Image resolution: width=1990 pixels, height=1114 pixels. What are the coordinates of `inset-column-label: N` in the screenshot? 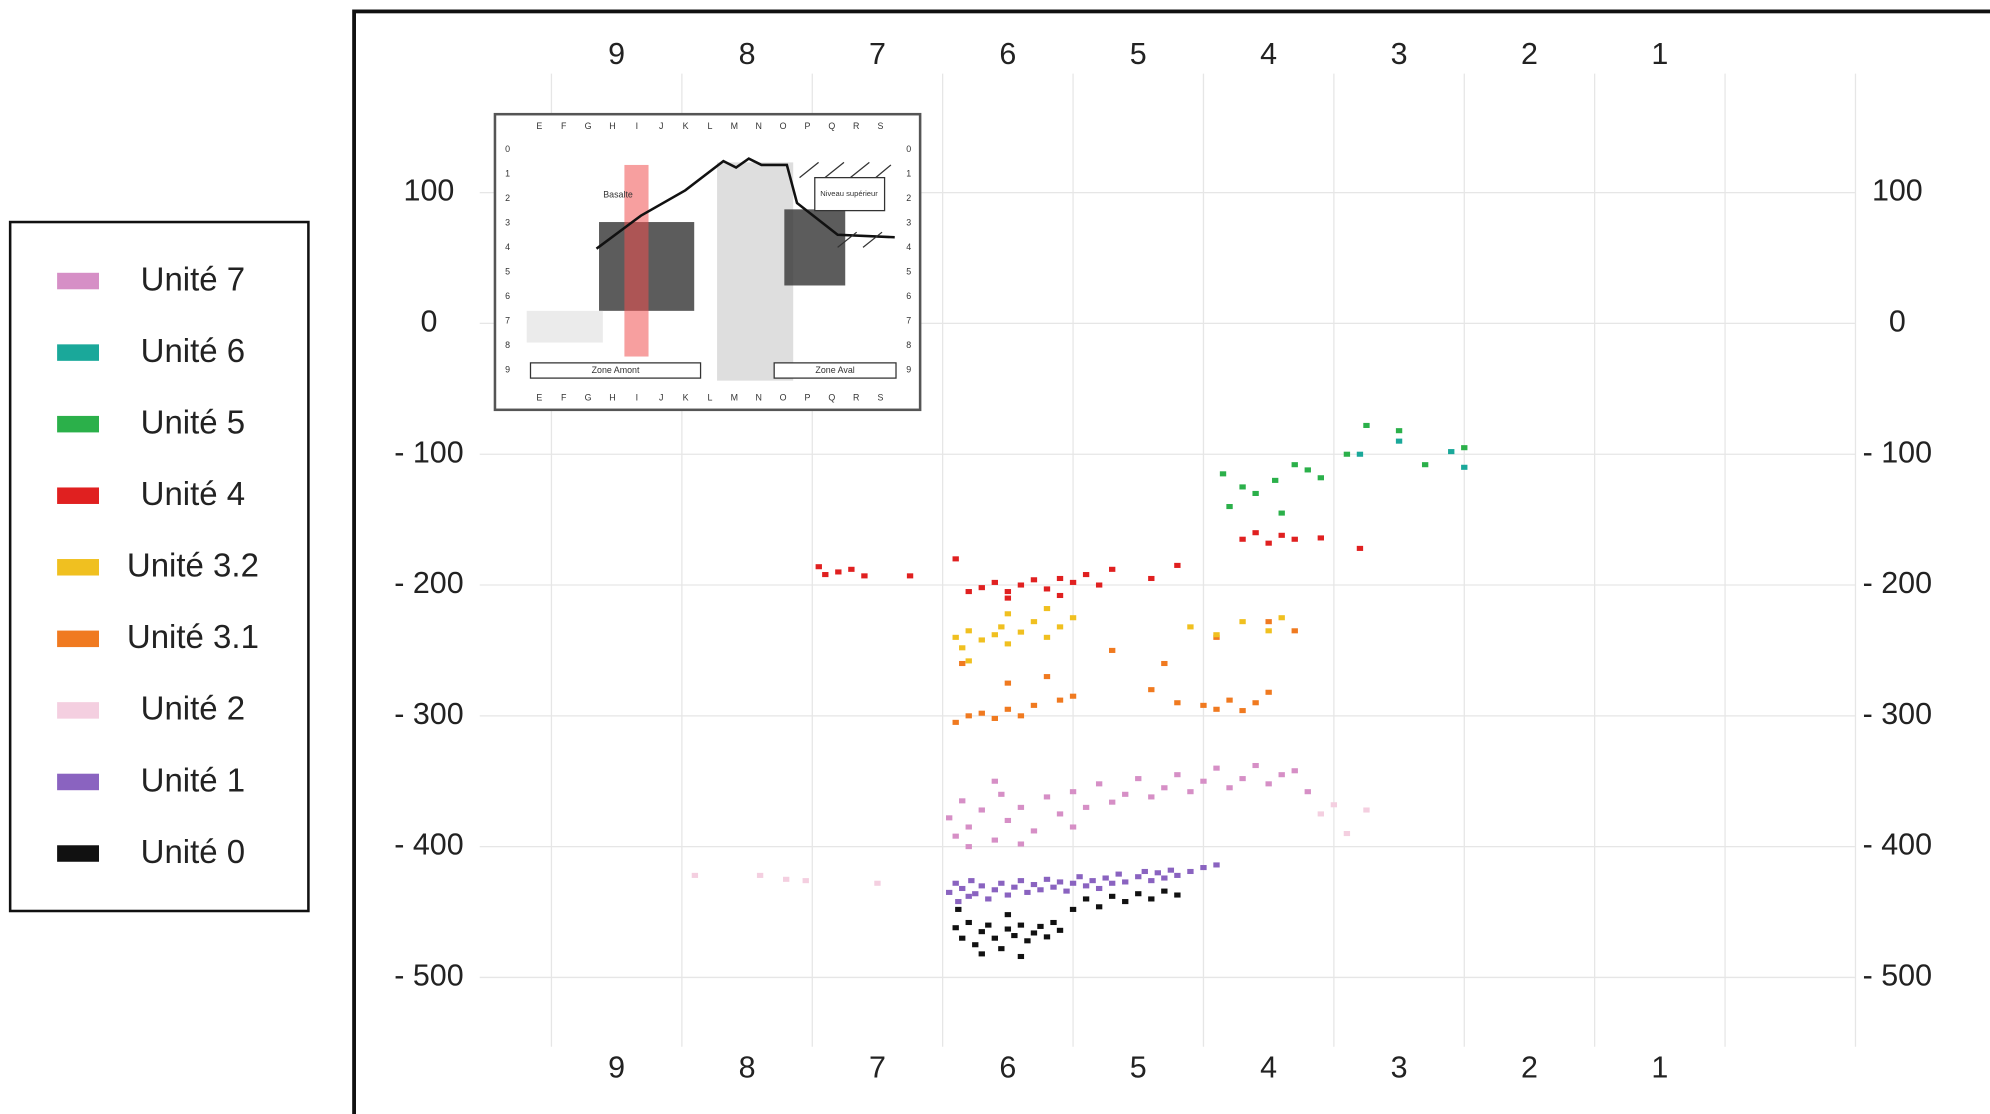 It's located at (758, 126).